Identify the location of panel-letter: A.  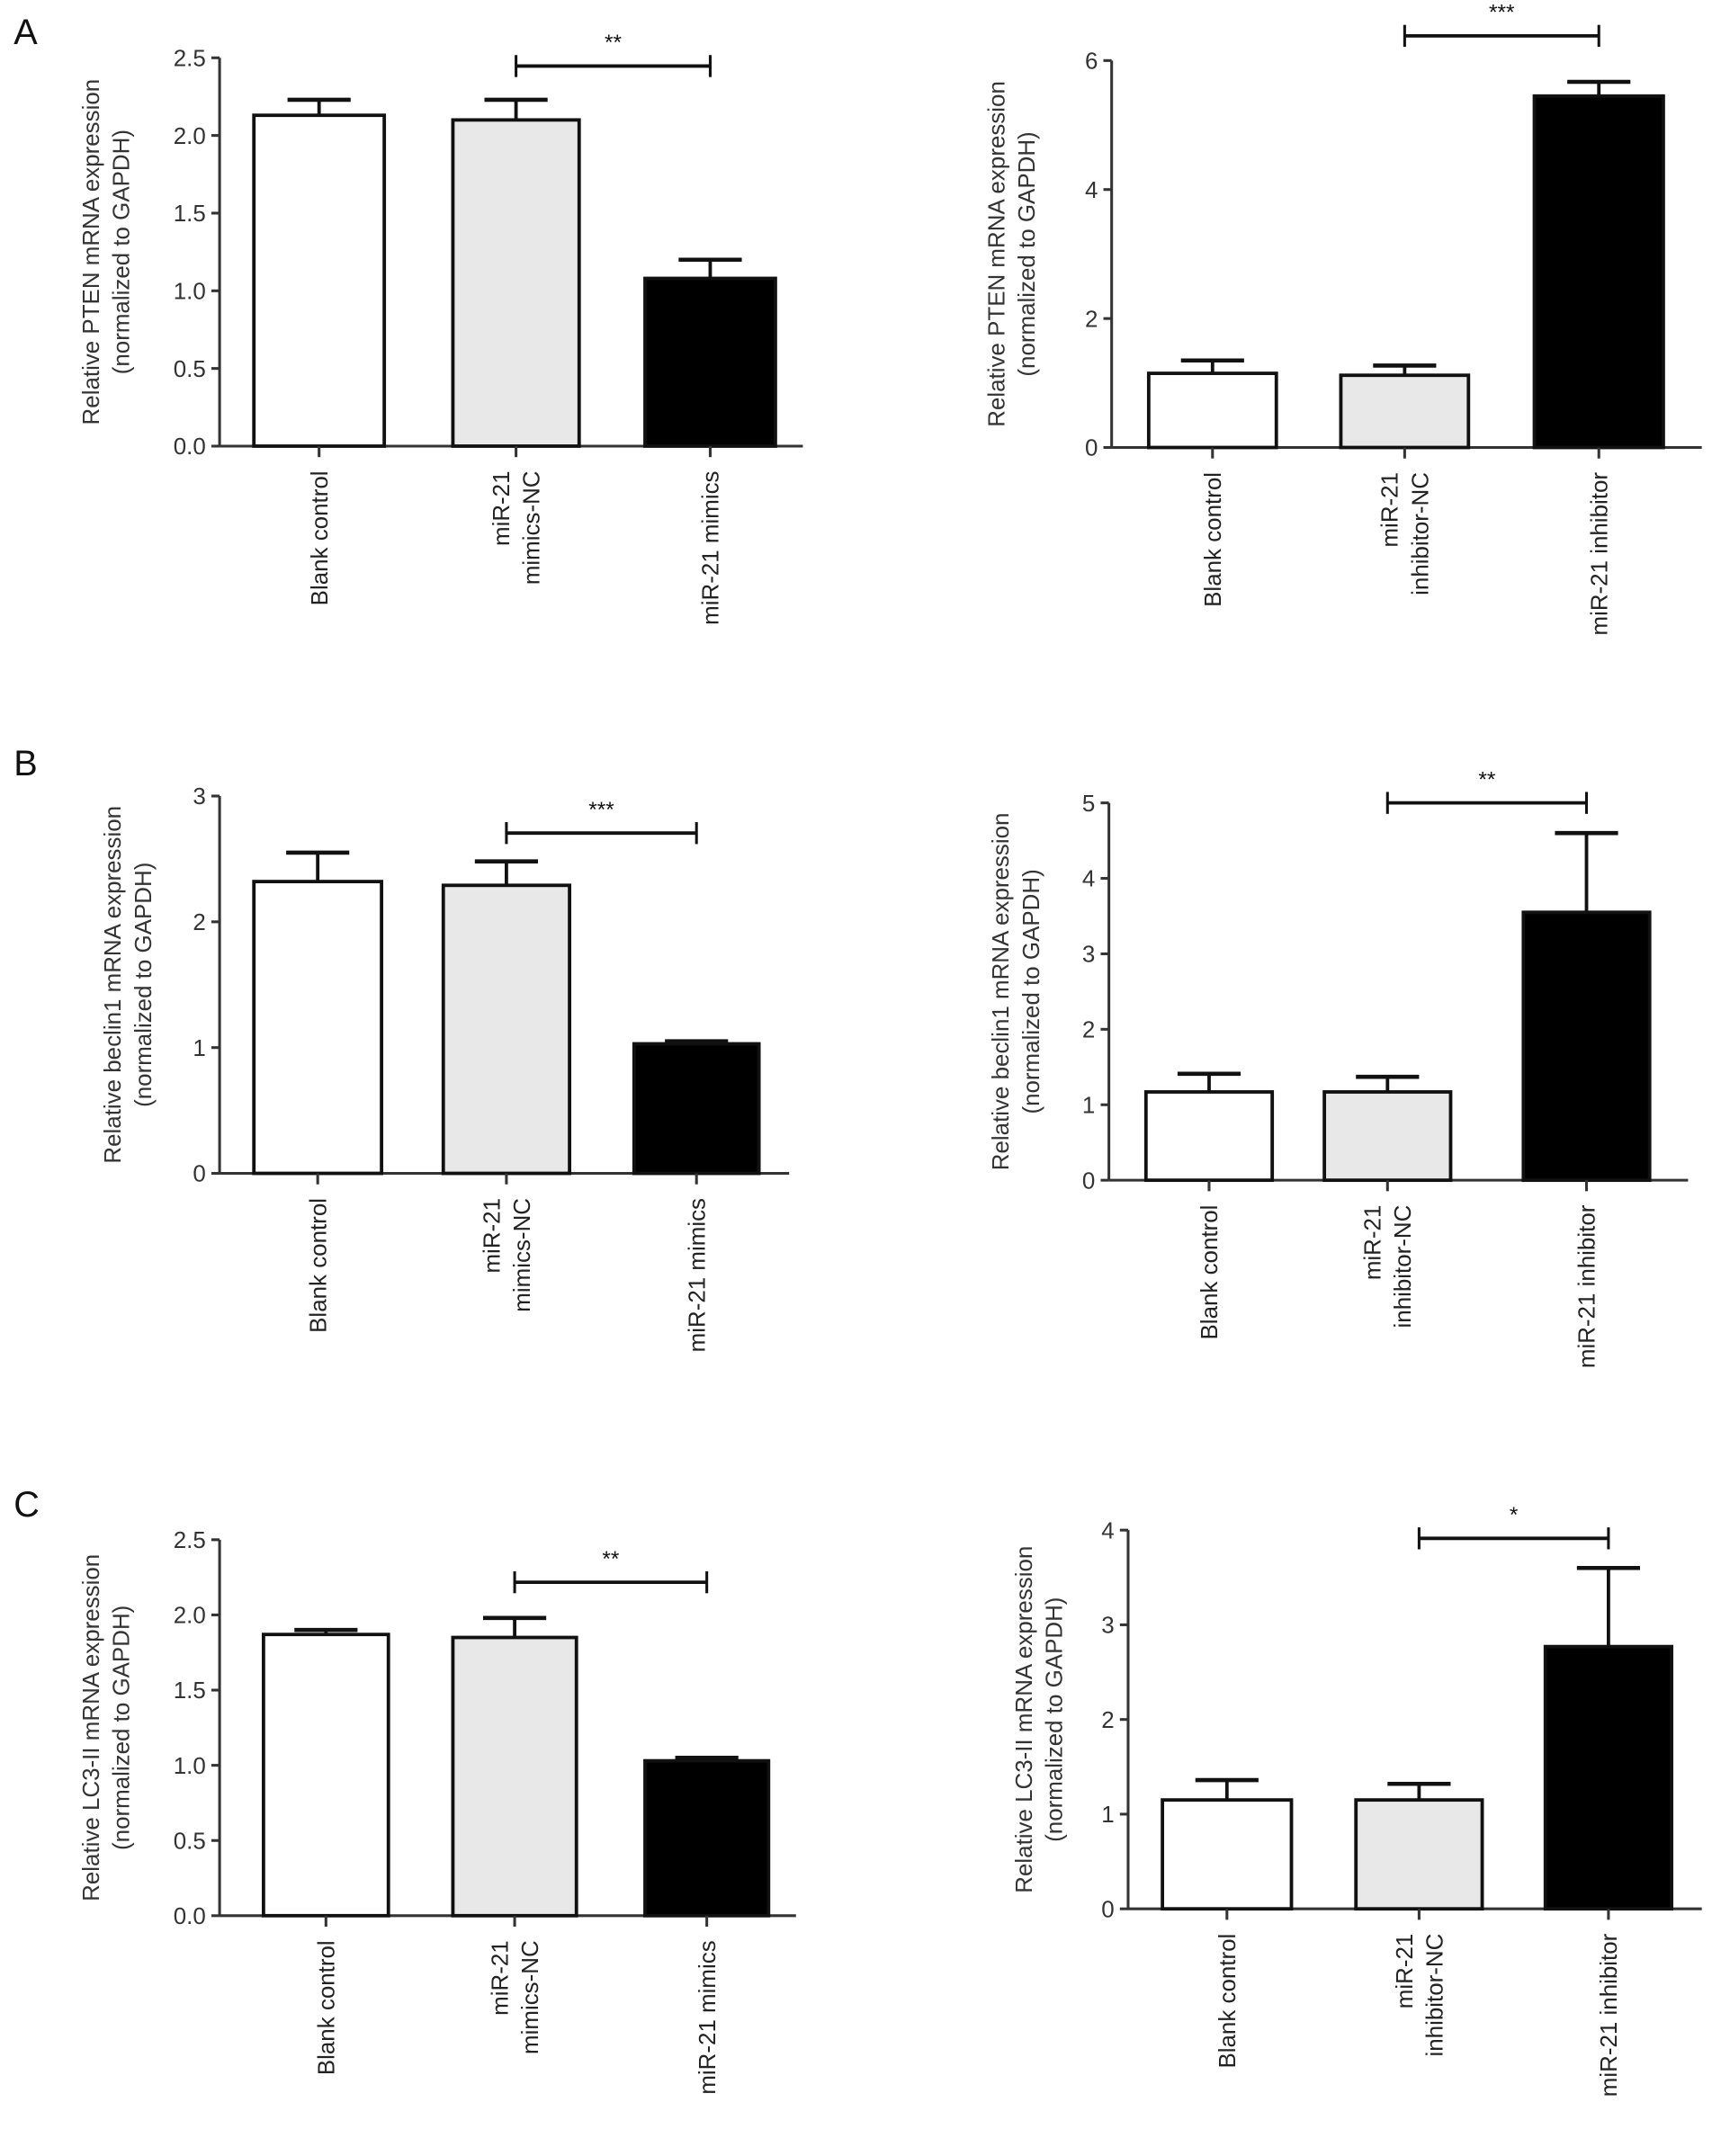
(25, 32).